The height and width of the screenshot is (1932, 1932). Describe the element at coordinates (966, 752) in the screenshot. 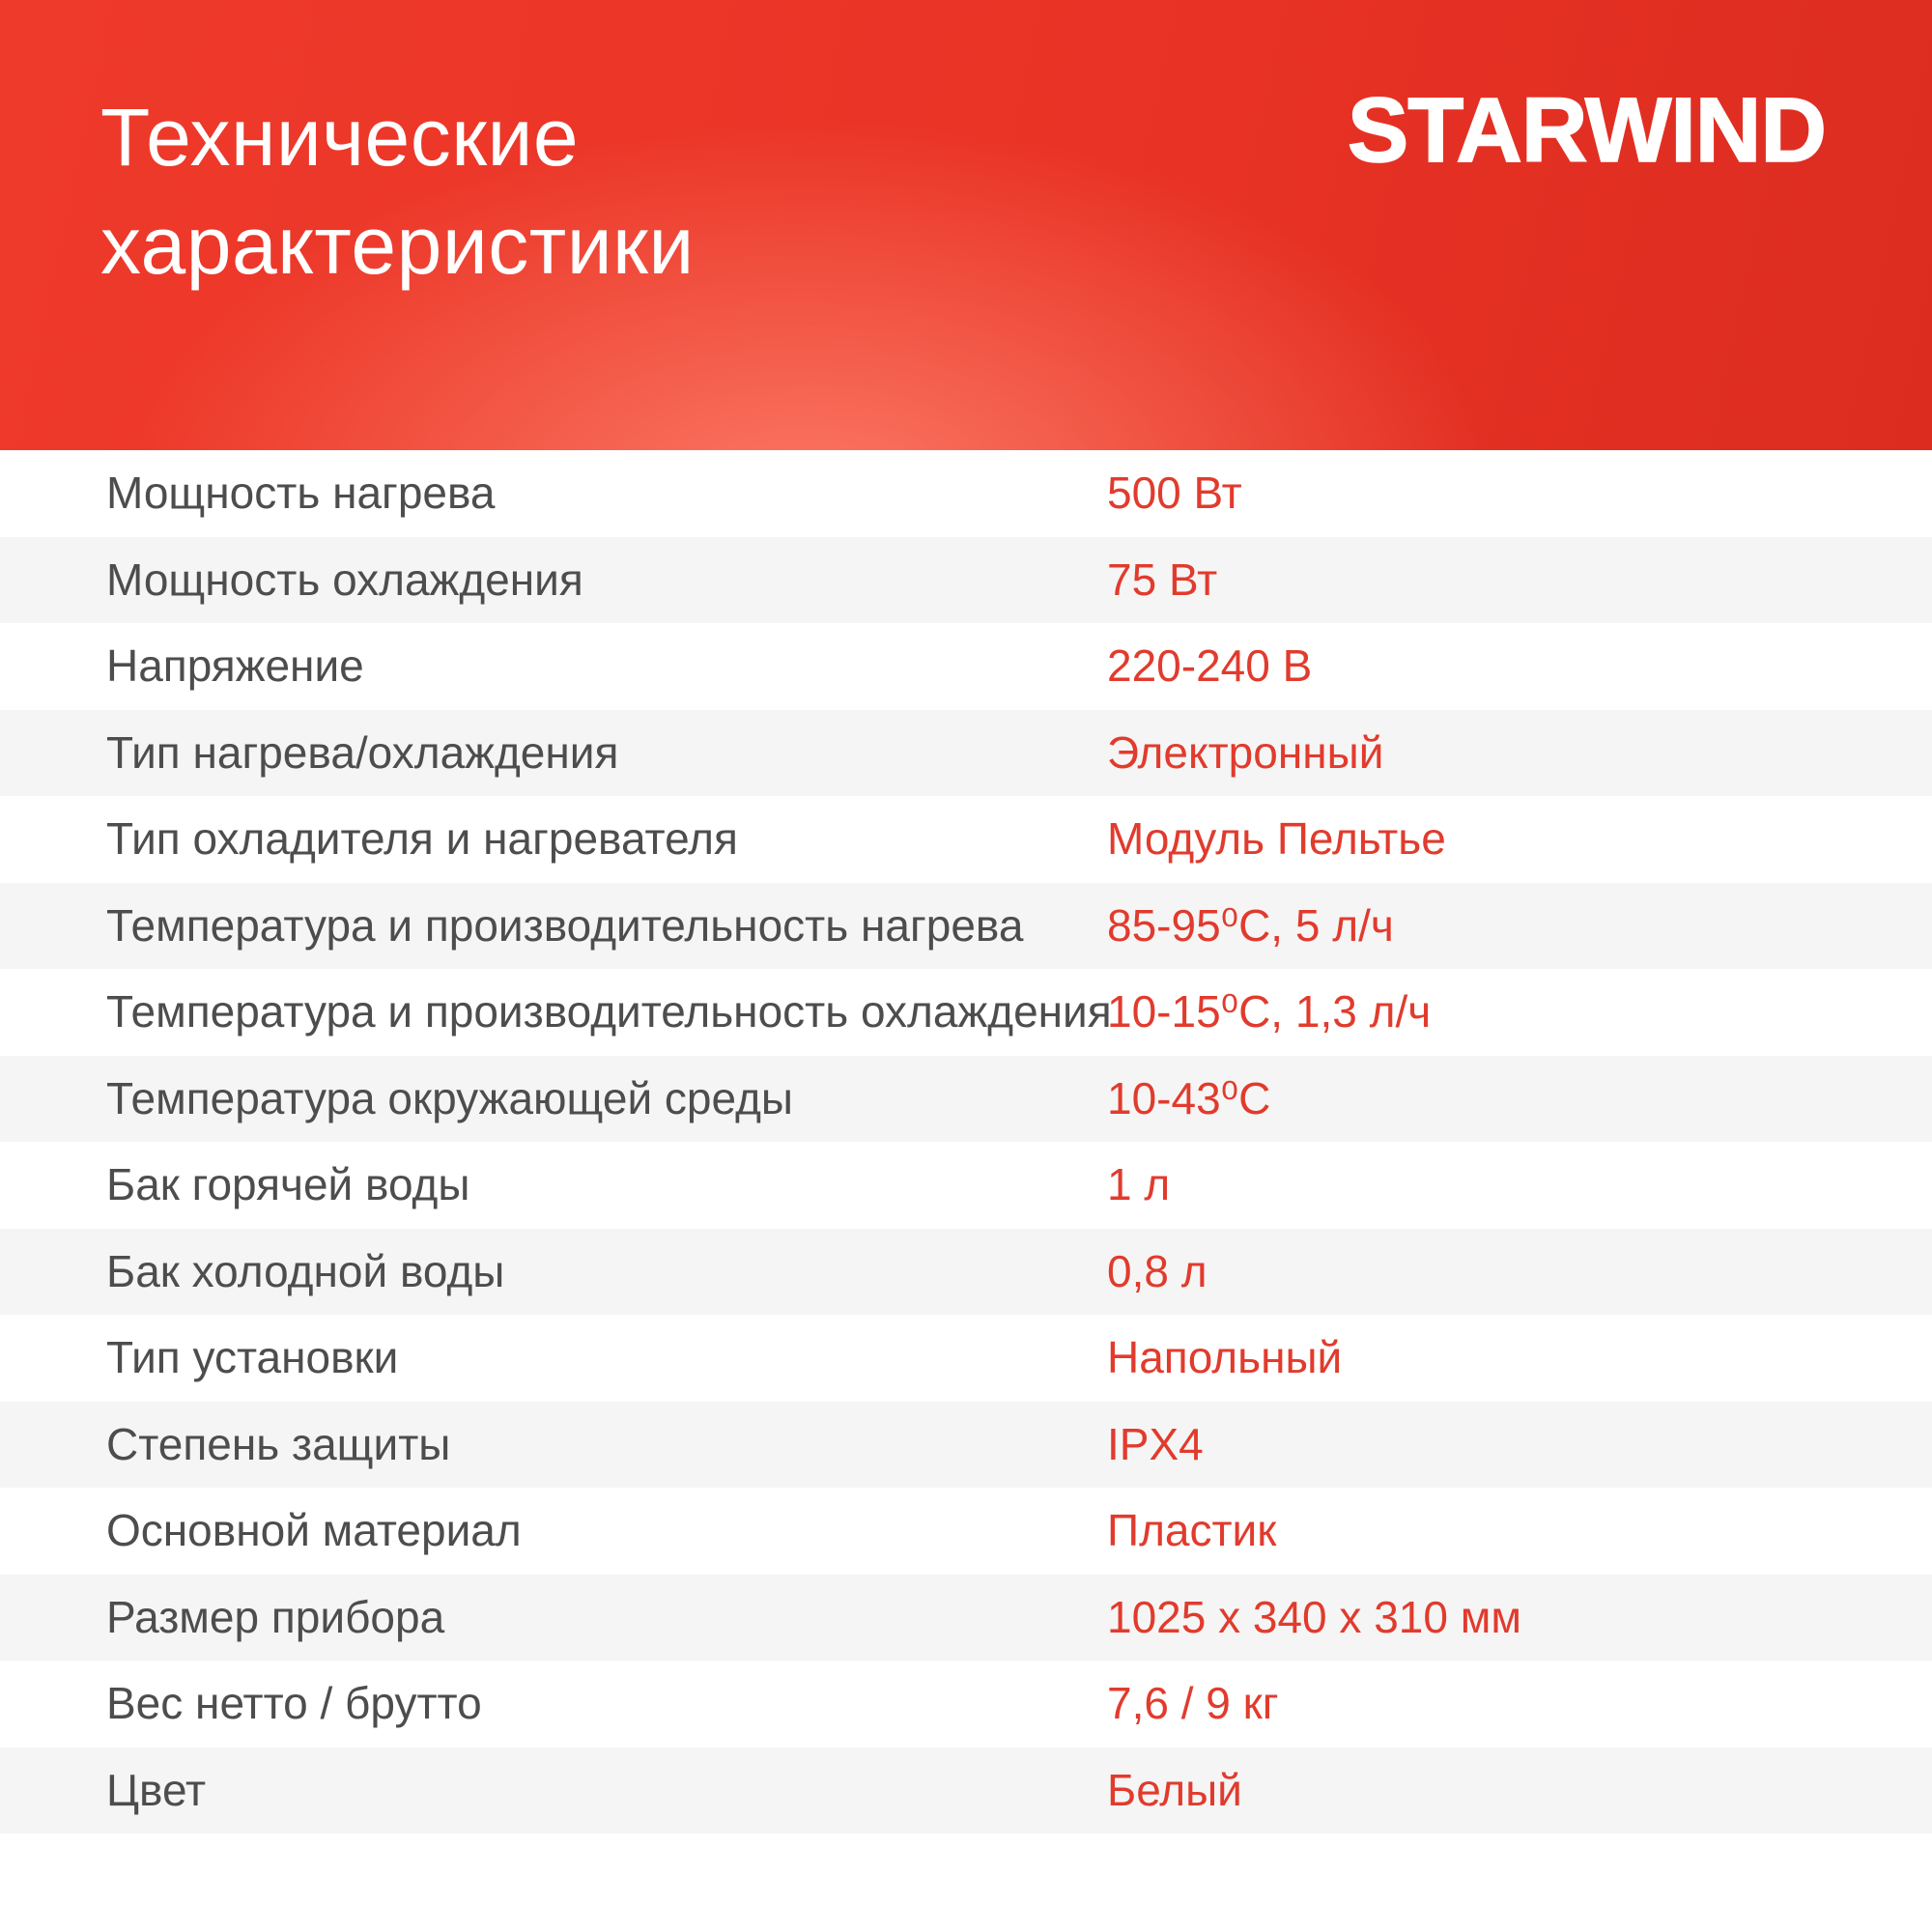

I see `table-row: Тип нагрева/охлаждения Электронный` at that location.